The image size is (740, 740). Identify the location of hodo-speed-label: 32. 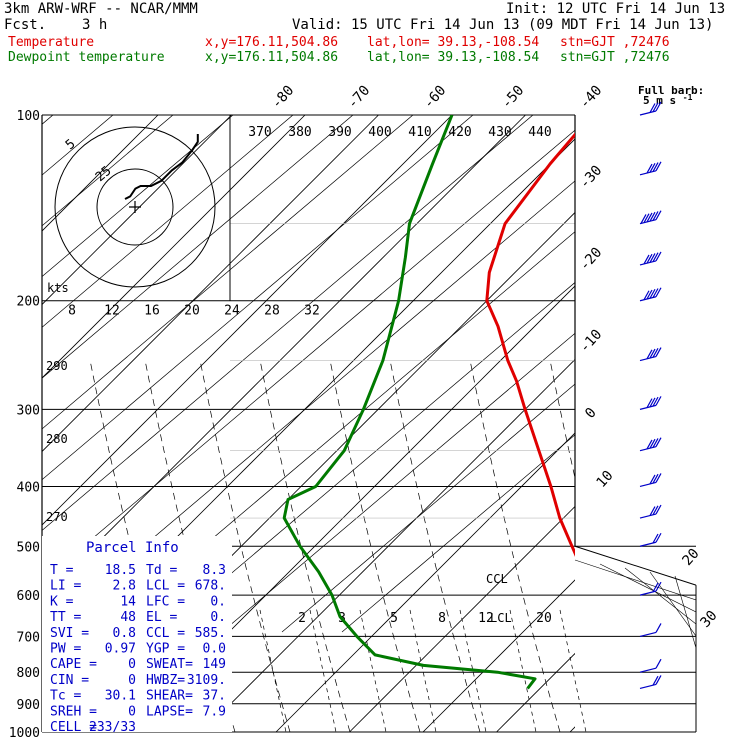
(312, 311).